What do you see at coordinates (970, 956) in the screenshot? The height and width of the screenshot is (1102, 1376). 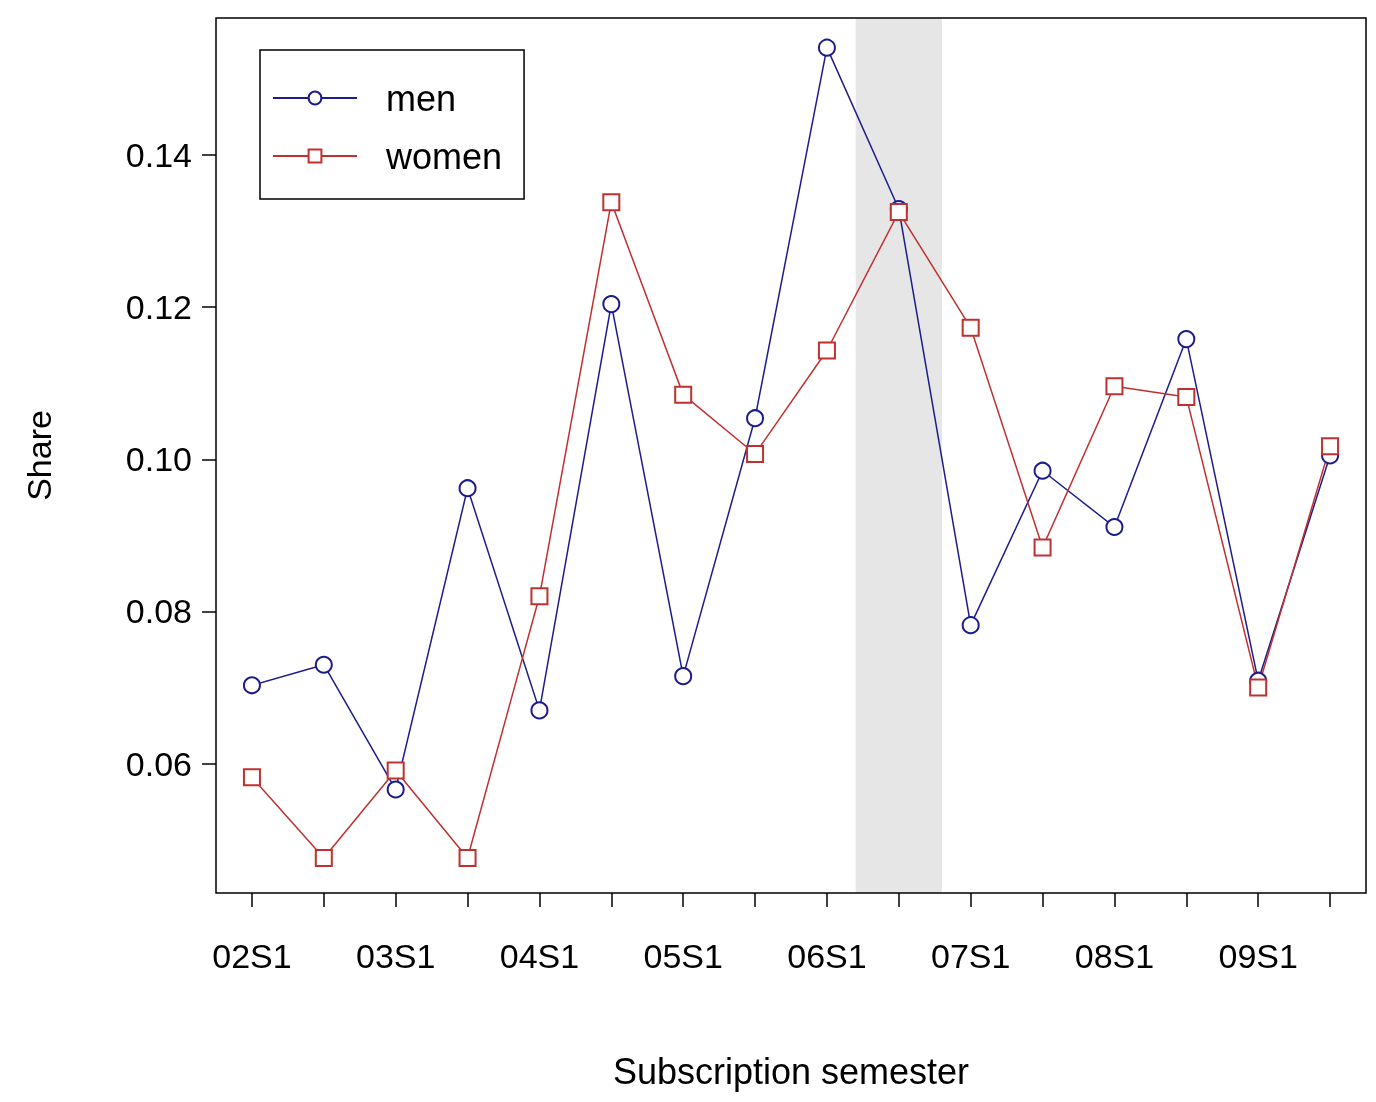 I see `x-tick-label: 07S1` at bounding box center [970, 956].